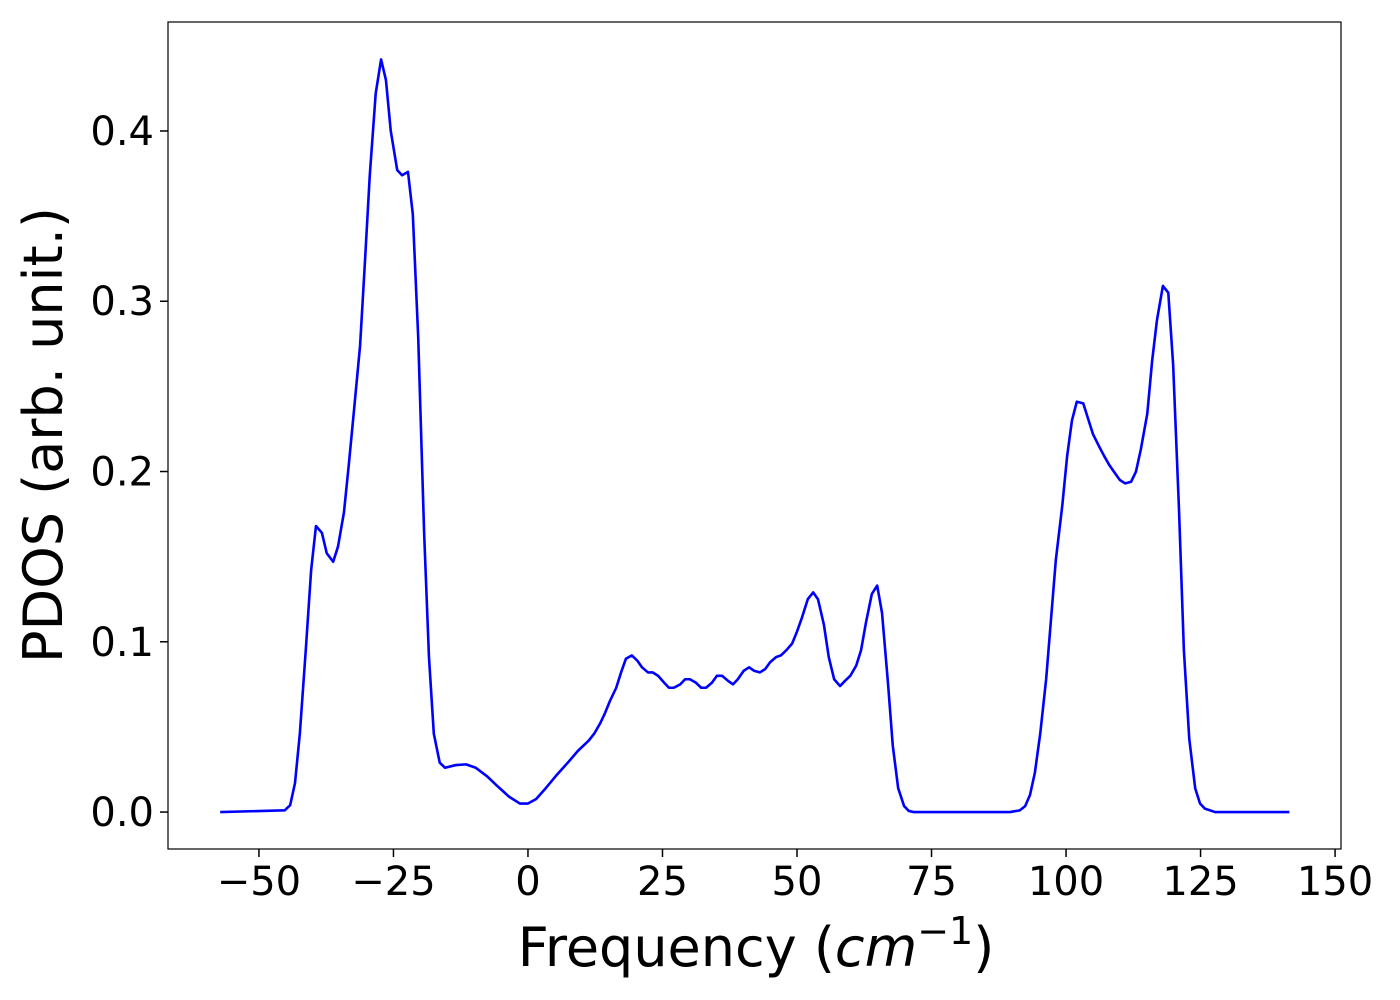 The height and width of the screenshot is (1000, 1400). Describe the element at coordinates (1066, 882) in the screenshot. I see `x-tick-label: 100` at that location.